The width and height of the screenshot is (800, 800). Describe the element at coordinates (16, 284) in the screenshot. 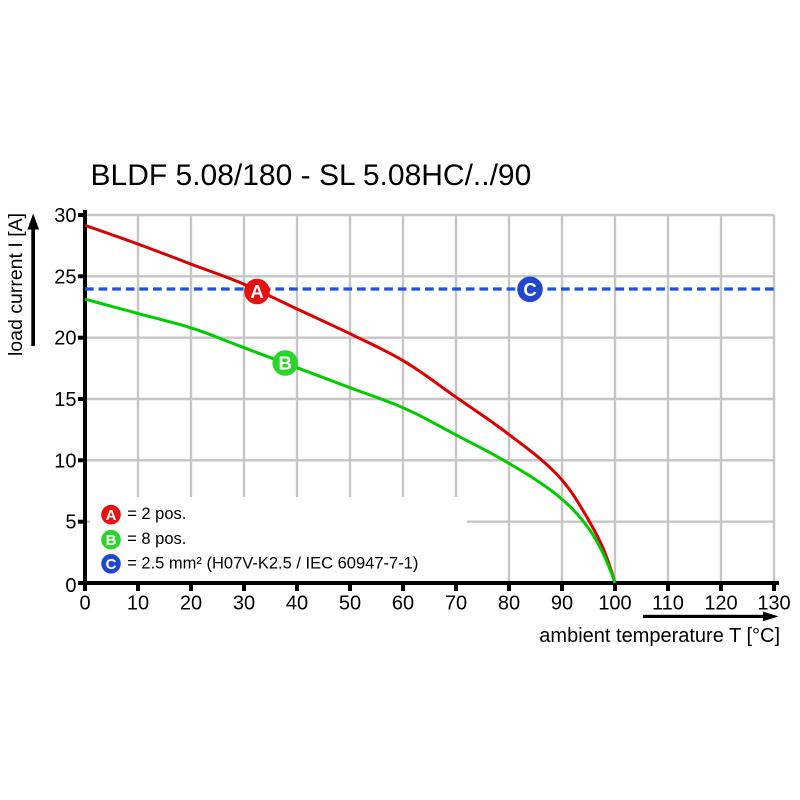

I see `svg-text: load current I [A]` at that location.